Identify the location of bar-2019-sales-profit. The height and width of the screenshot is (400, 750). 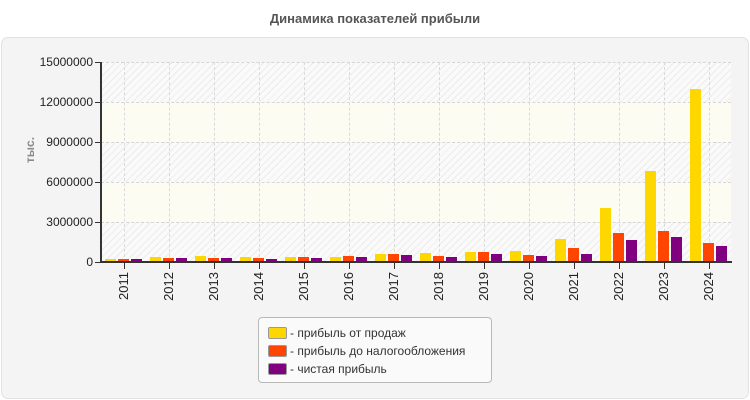
(470, 256).